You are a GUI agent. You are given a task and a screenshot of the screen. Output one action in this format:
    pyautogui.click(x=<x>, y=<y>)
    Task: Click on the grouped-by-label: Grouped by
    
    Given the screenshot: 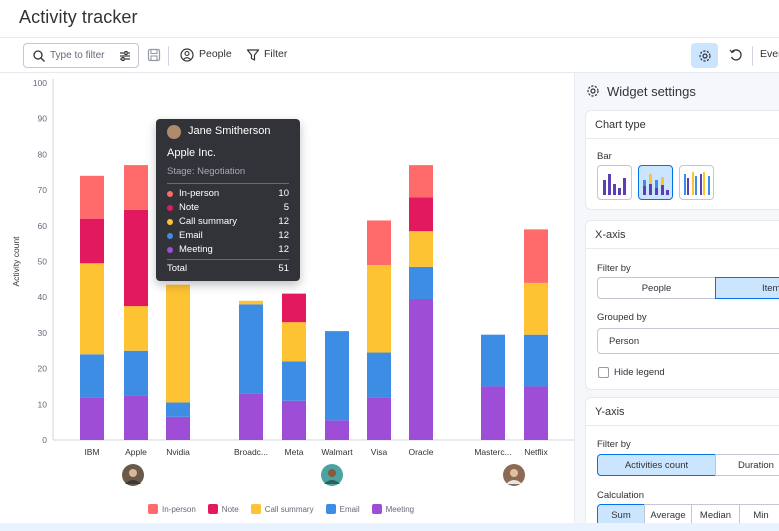 What is the action you would take?
    pyautogui.click(x=622, y=317)
    